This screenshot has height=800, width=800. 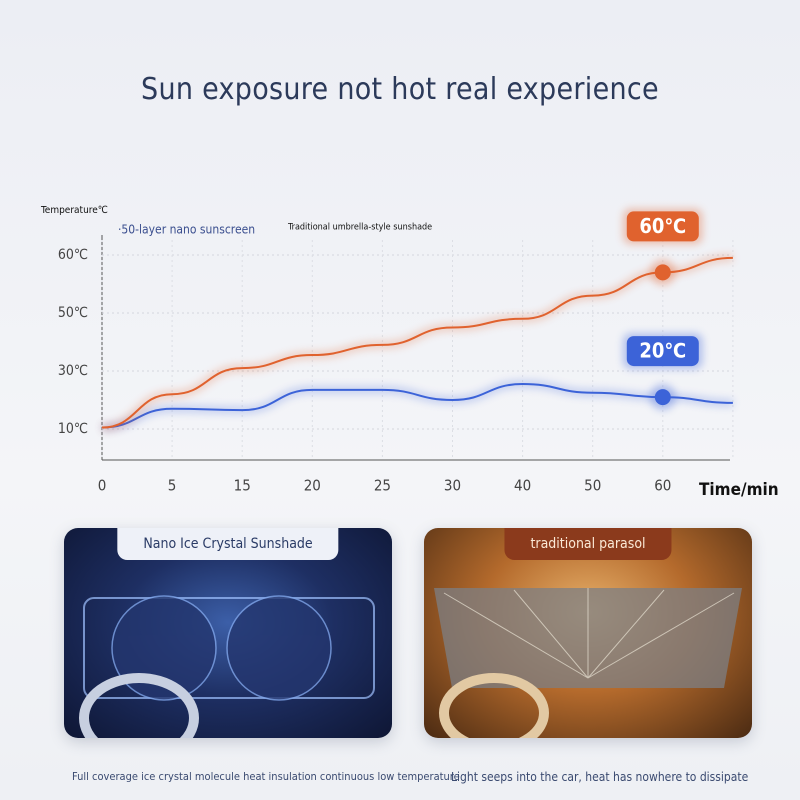 What do you see at coordinates (172, 486) in the screenshot?
I see `x-tick-label: 5` at bounding box center [172, 486].